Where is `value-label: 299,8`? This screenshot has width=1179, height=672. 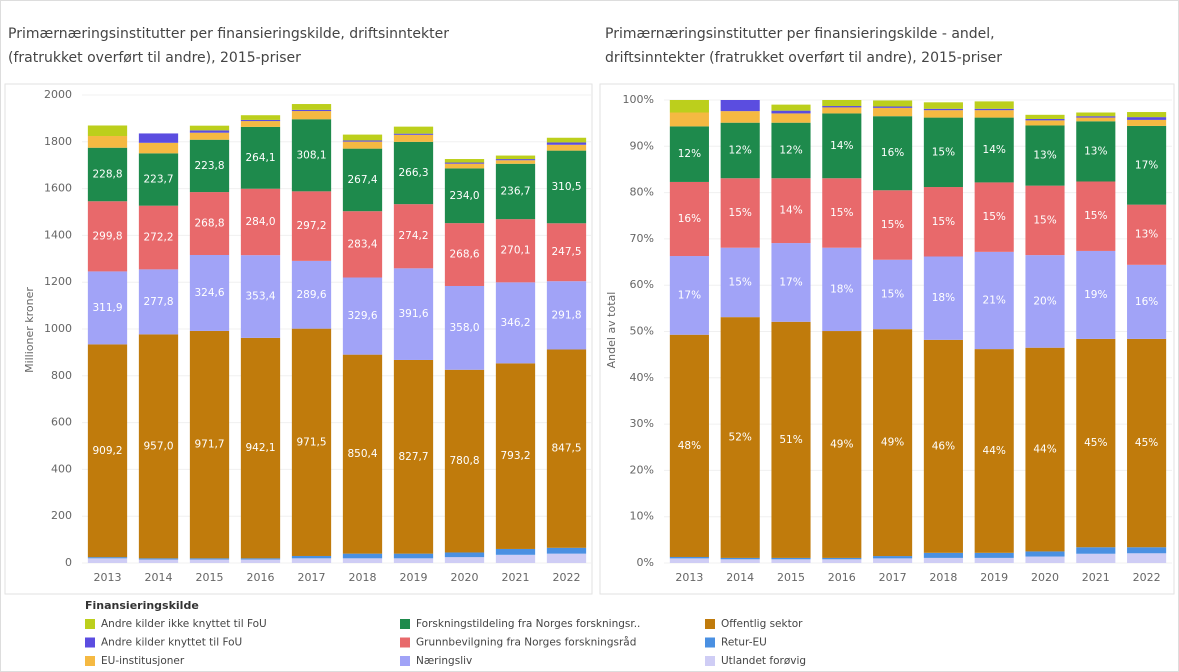
value-label: 299,8 is located at coordinates (107, 236).